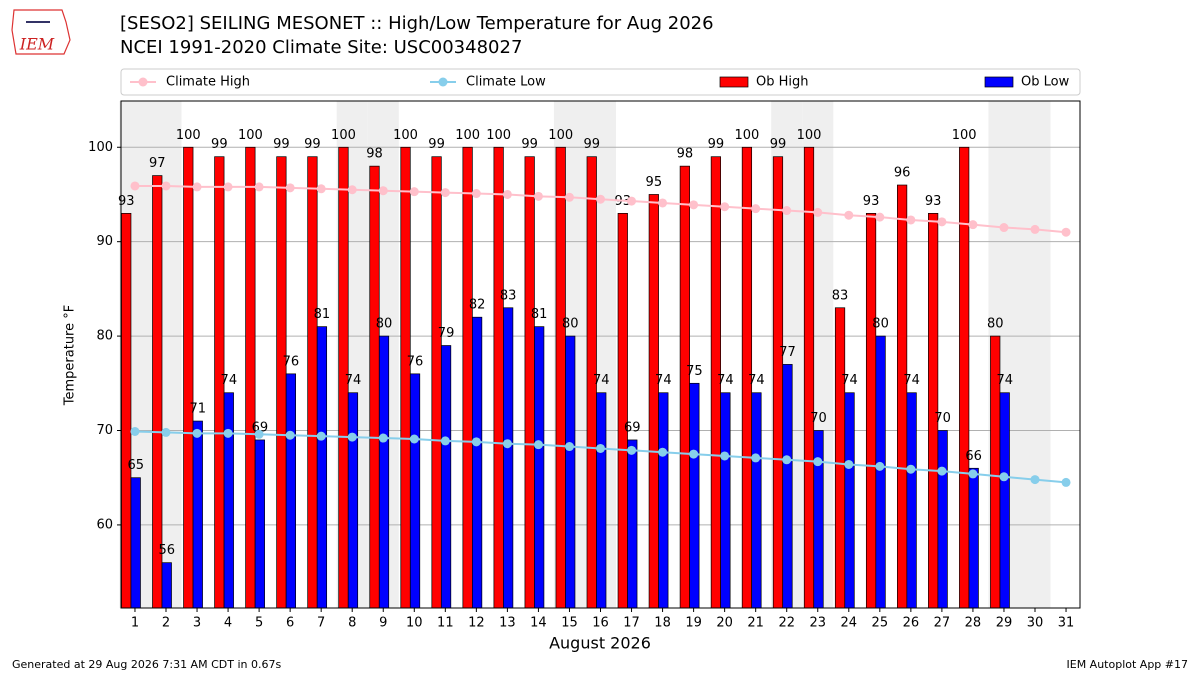 The width and height of the screenshot is (1200, 675). Describe the element at coordinates (569, 623) in the screenshot. I see `x-tick-label: 15` at that location.